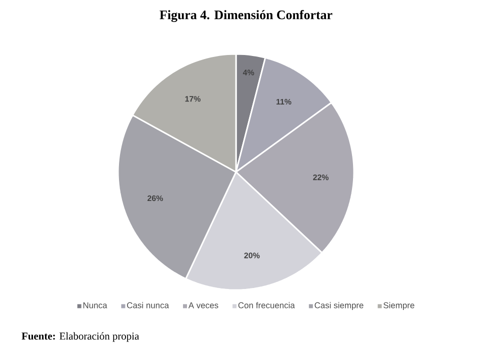 The image size is (492, 355). I want to click on chart-title: Figura 4. Dimensión Confortar, so click(246, 16).